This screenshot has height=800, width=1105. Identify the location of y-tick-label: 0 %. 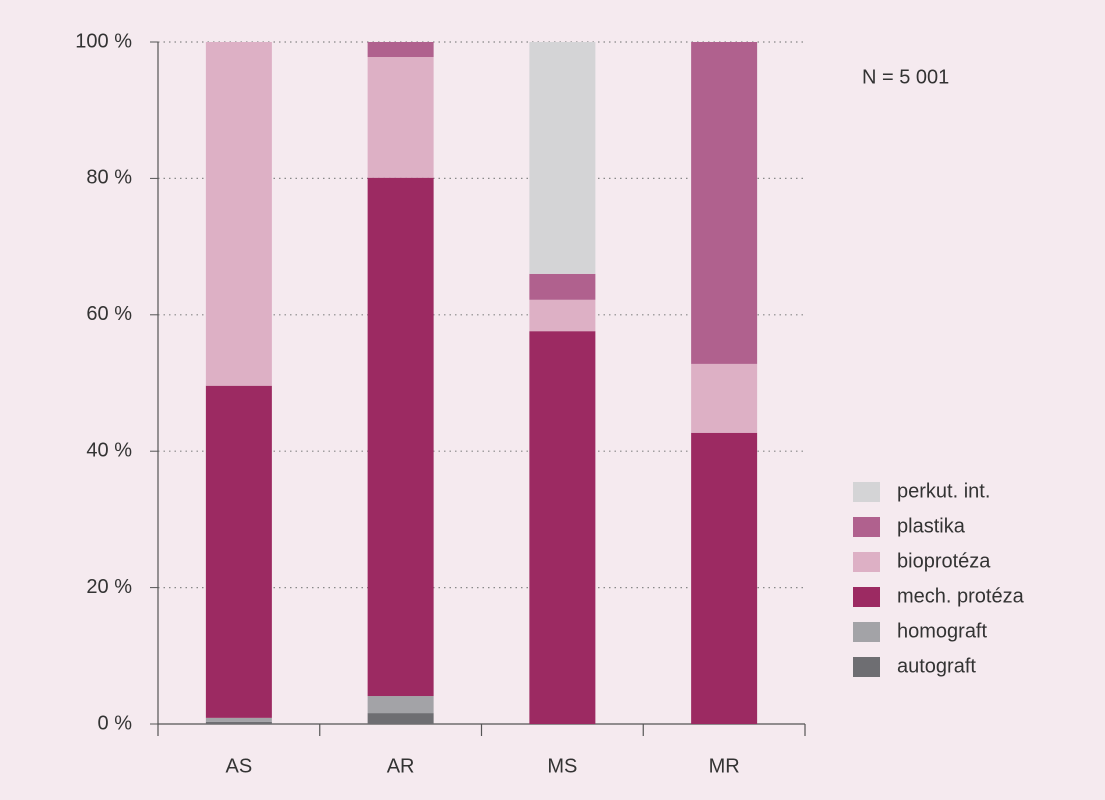
(115, 723).